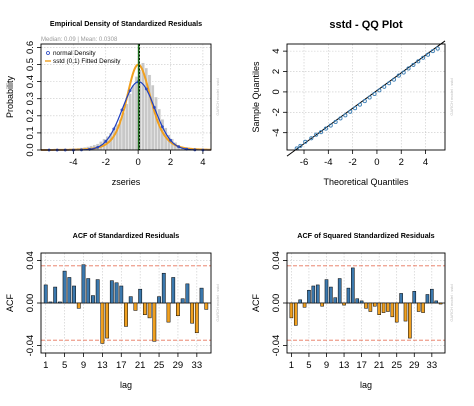 The width and height of the screenshot is (474, 406). I want to click on x-tick-label: 13, so click(102, 365).